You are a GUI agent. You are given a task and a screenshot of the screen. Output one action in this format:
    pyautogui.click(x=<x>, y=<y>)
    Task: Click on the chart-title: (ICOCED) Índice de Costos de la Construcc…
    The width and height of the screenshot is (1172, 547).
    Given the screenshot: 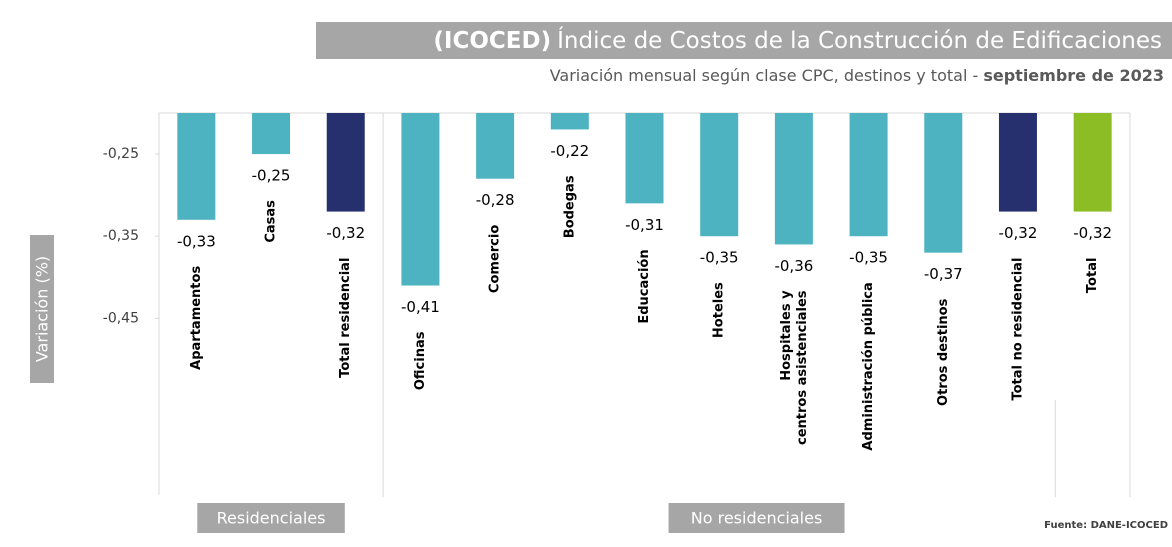 What is the action you would take?
    pyautogui.click(x=797, y=40)
    